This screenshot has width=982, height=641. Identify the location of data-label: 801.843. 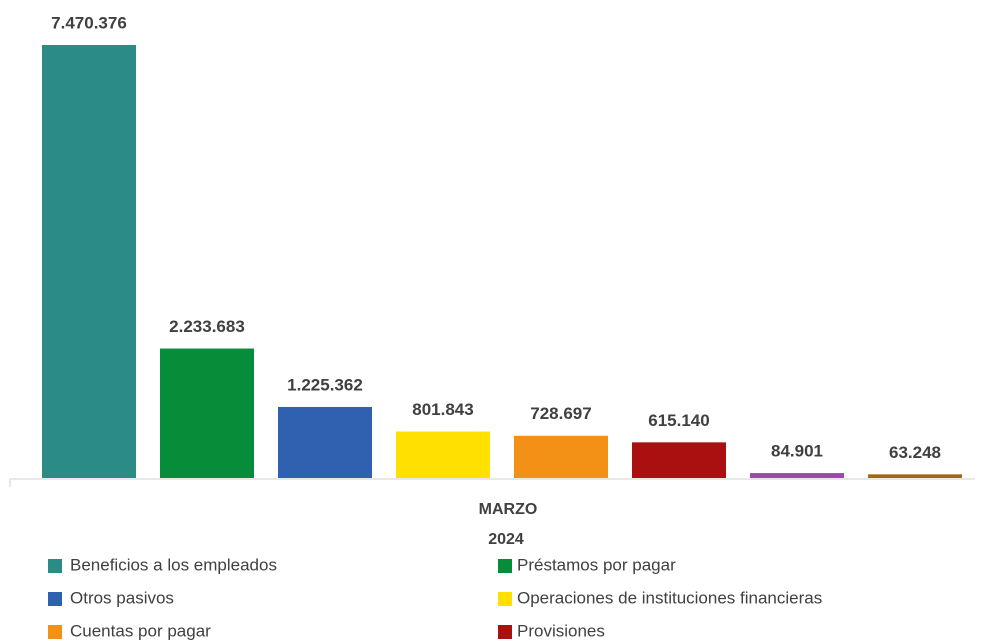
(442, 409).